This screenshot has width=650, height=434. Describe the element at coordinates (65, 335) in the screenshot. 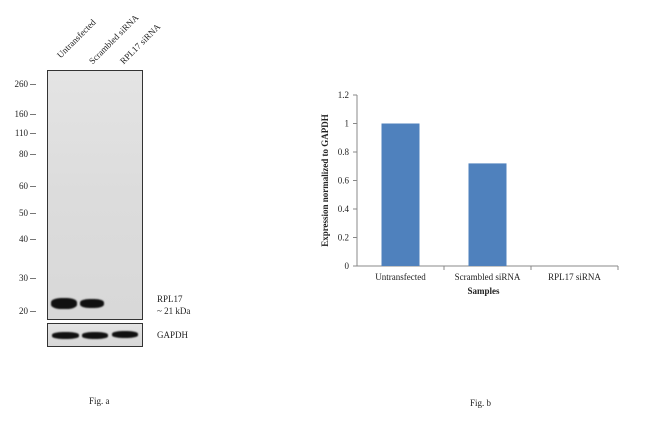

I see `gapdh-band-untransfected` at that location.